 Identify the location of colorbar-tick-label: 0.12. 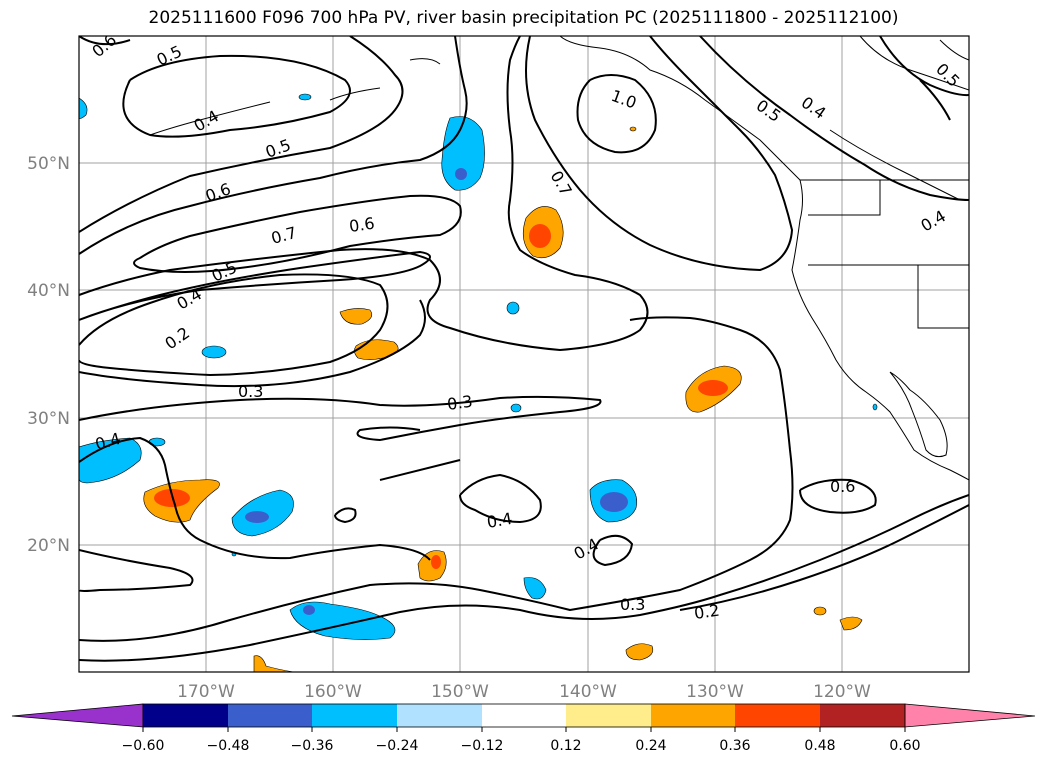
(565, 746).